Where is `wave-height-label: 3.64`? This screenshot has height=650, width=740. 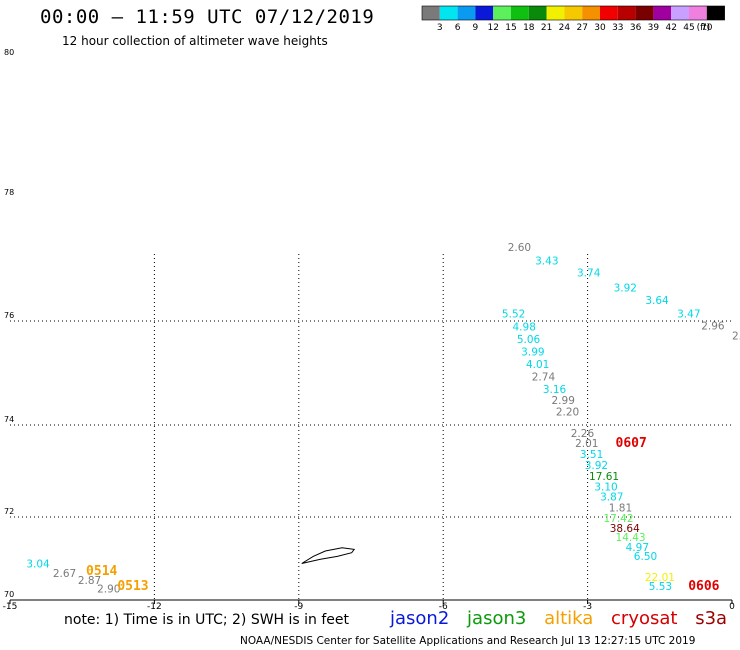 wave-height-label: 3.64 is located at coordinates (657, 301).